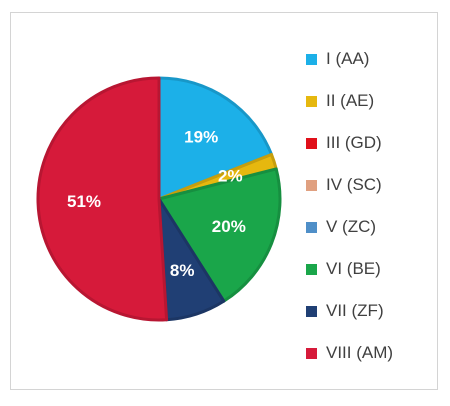 The image size is (450, 406). Describe the element at coordinates (353, 268) in the screenshot. I see `legend-label-6: VI (BE)` at that location.